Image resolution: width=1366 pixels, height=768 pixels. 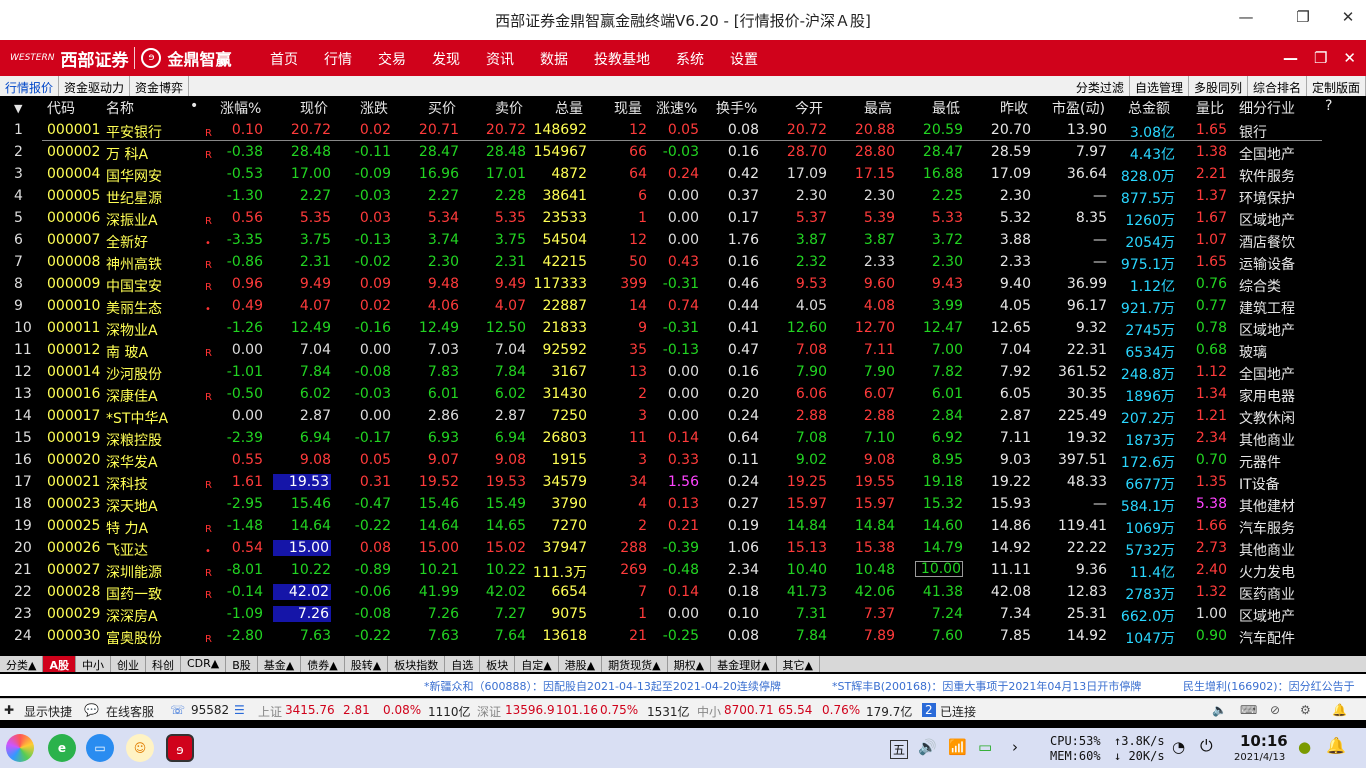 I want to click on app-minimize-icon: —, so click(x=1290, y=58).